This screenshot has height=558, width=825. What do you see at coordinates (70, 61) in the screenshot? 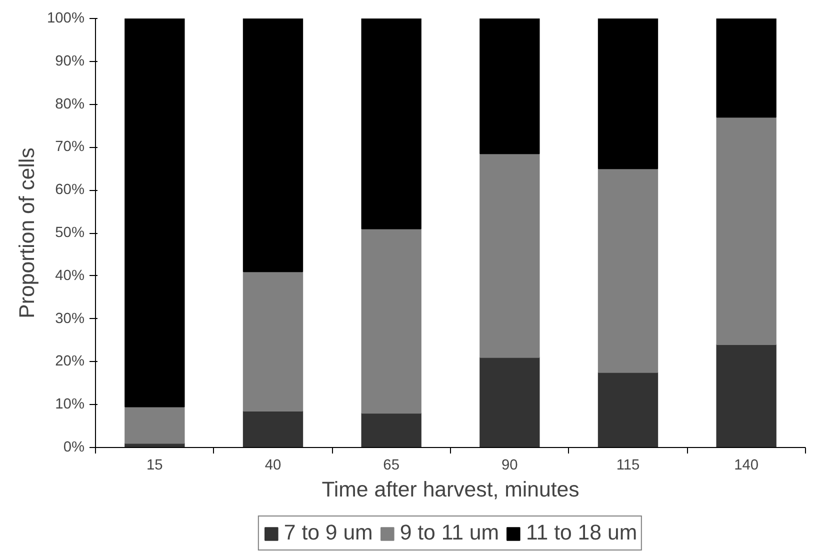
I see `y-tick-label: 90%` at bounding box center [70, 61].